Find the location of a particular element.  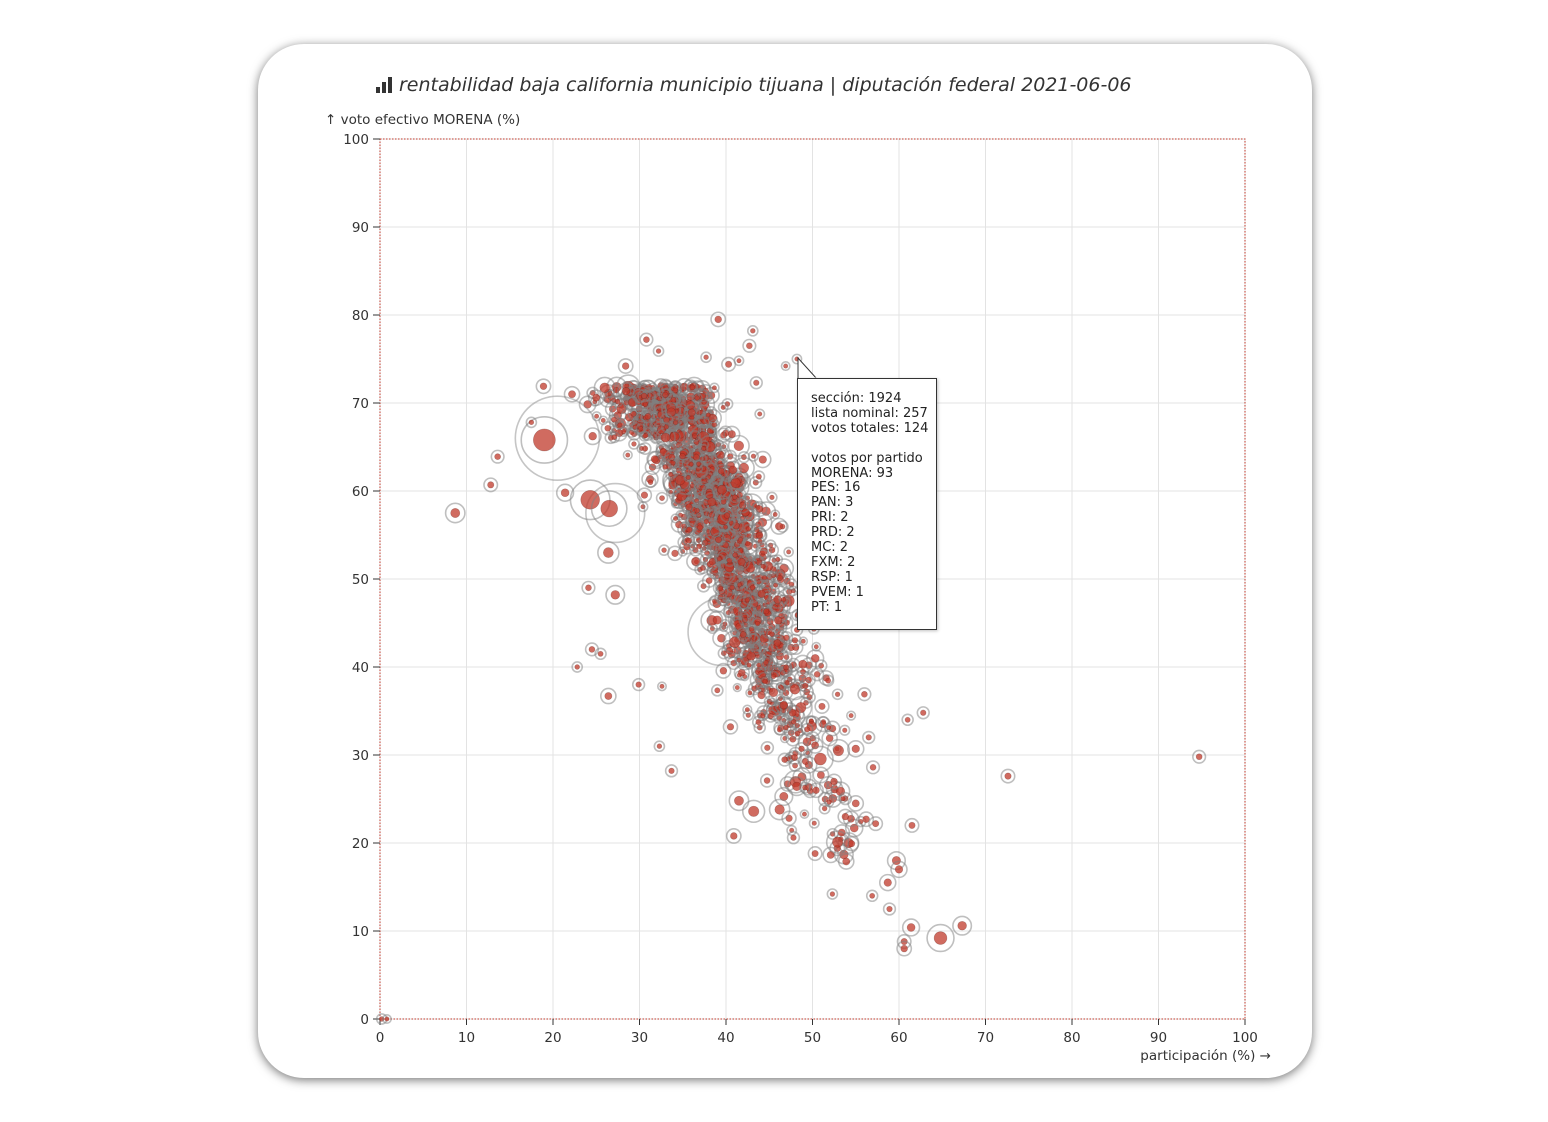

tooltip-line: votos totales: 124 is located at coordinates (870, 428).